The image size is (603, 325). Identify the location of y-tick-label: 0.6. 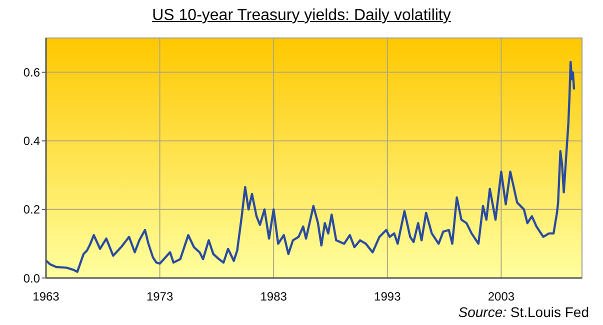
(31, 73).